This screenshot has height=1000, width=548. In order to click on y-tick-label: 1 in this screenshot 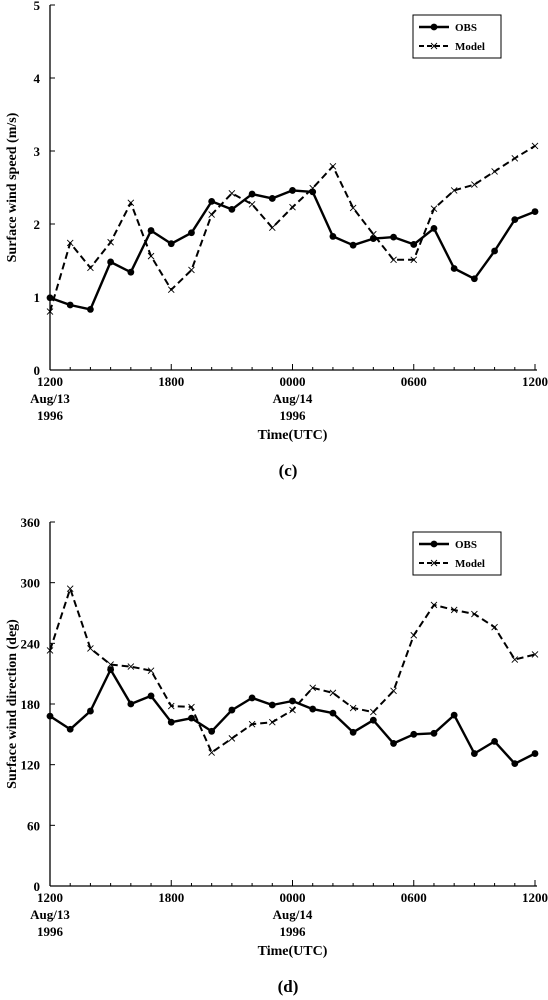, I will do `click(37, 297)`.